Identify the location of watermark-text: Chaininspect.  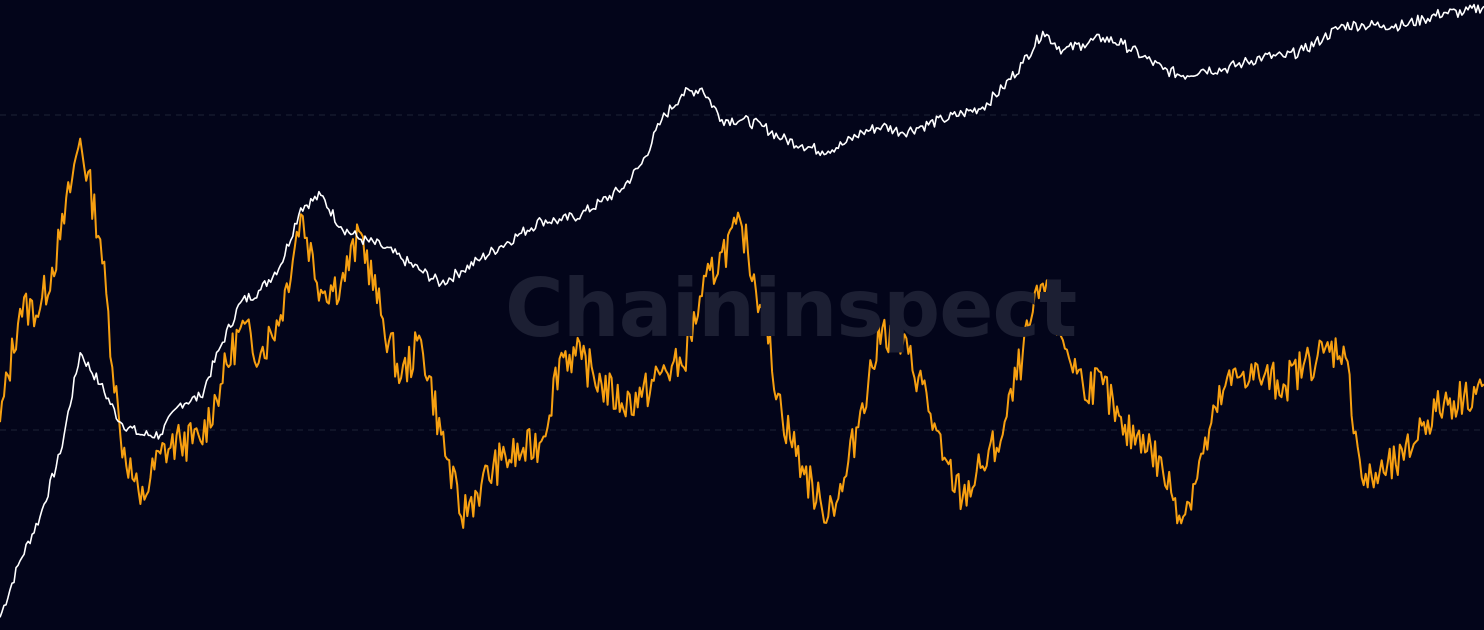
(791, 308).